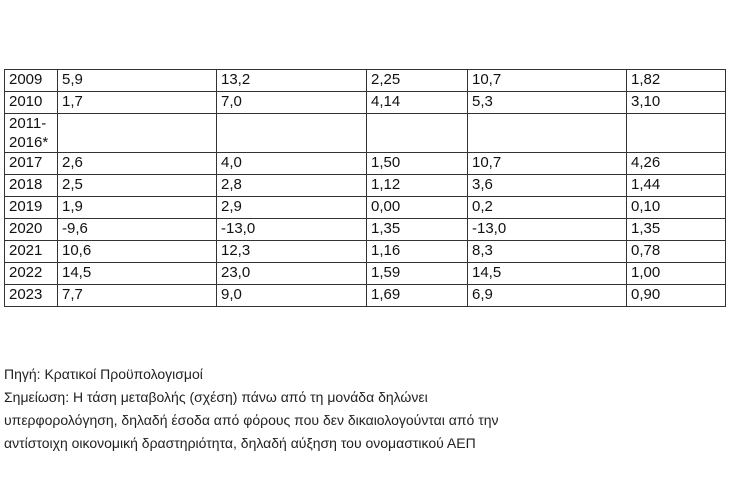  I want to click on year-cell: 2019, so click(31, 207).